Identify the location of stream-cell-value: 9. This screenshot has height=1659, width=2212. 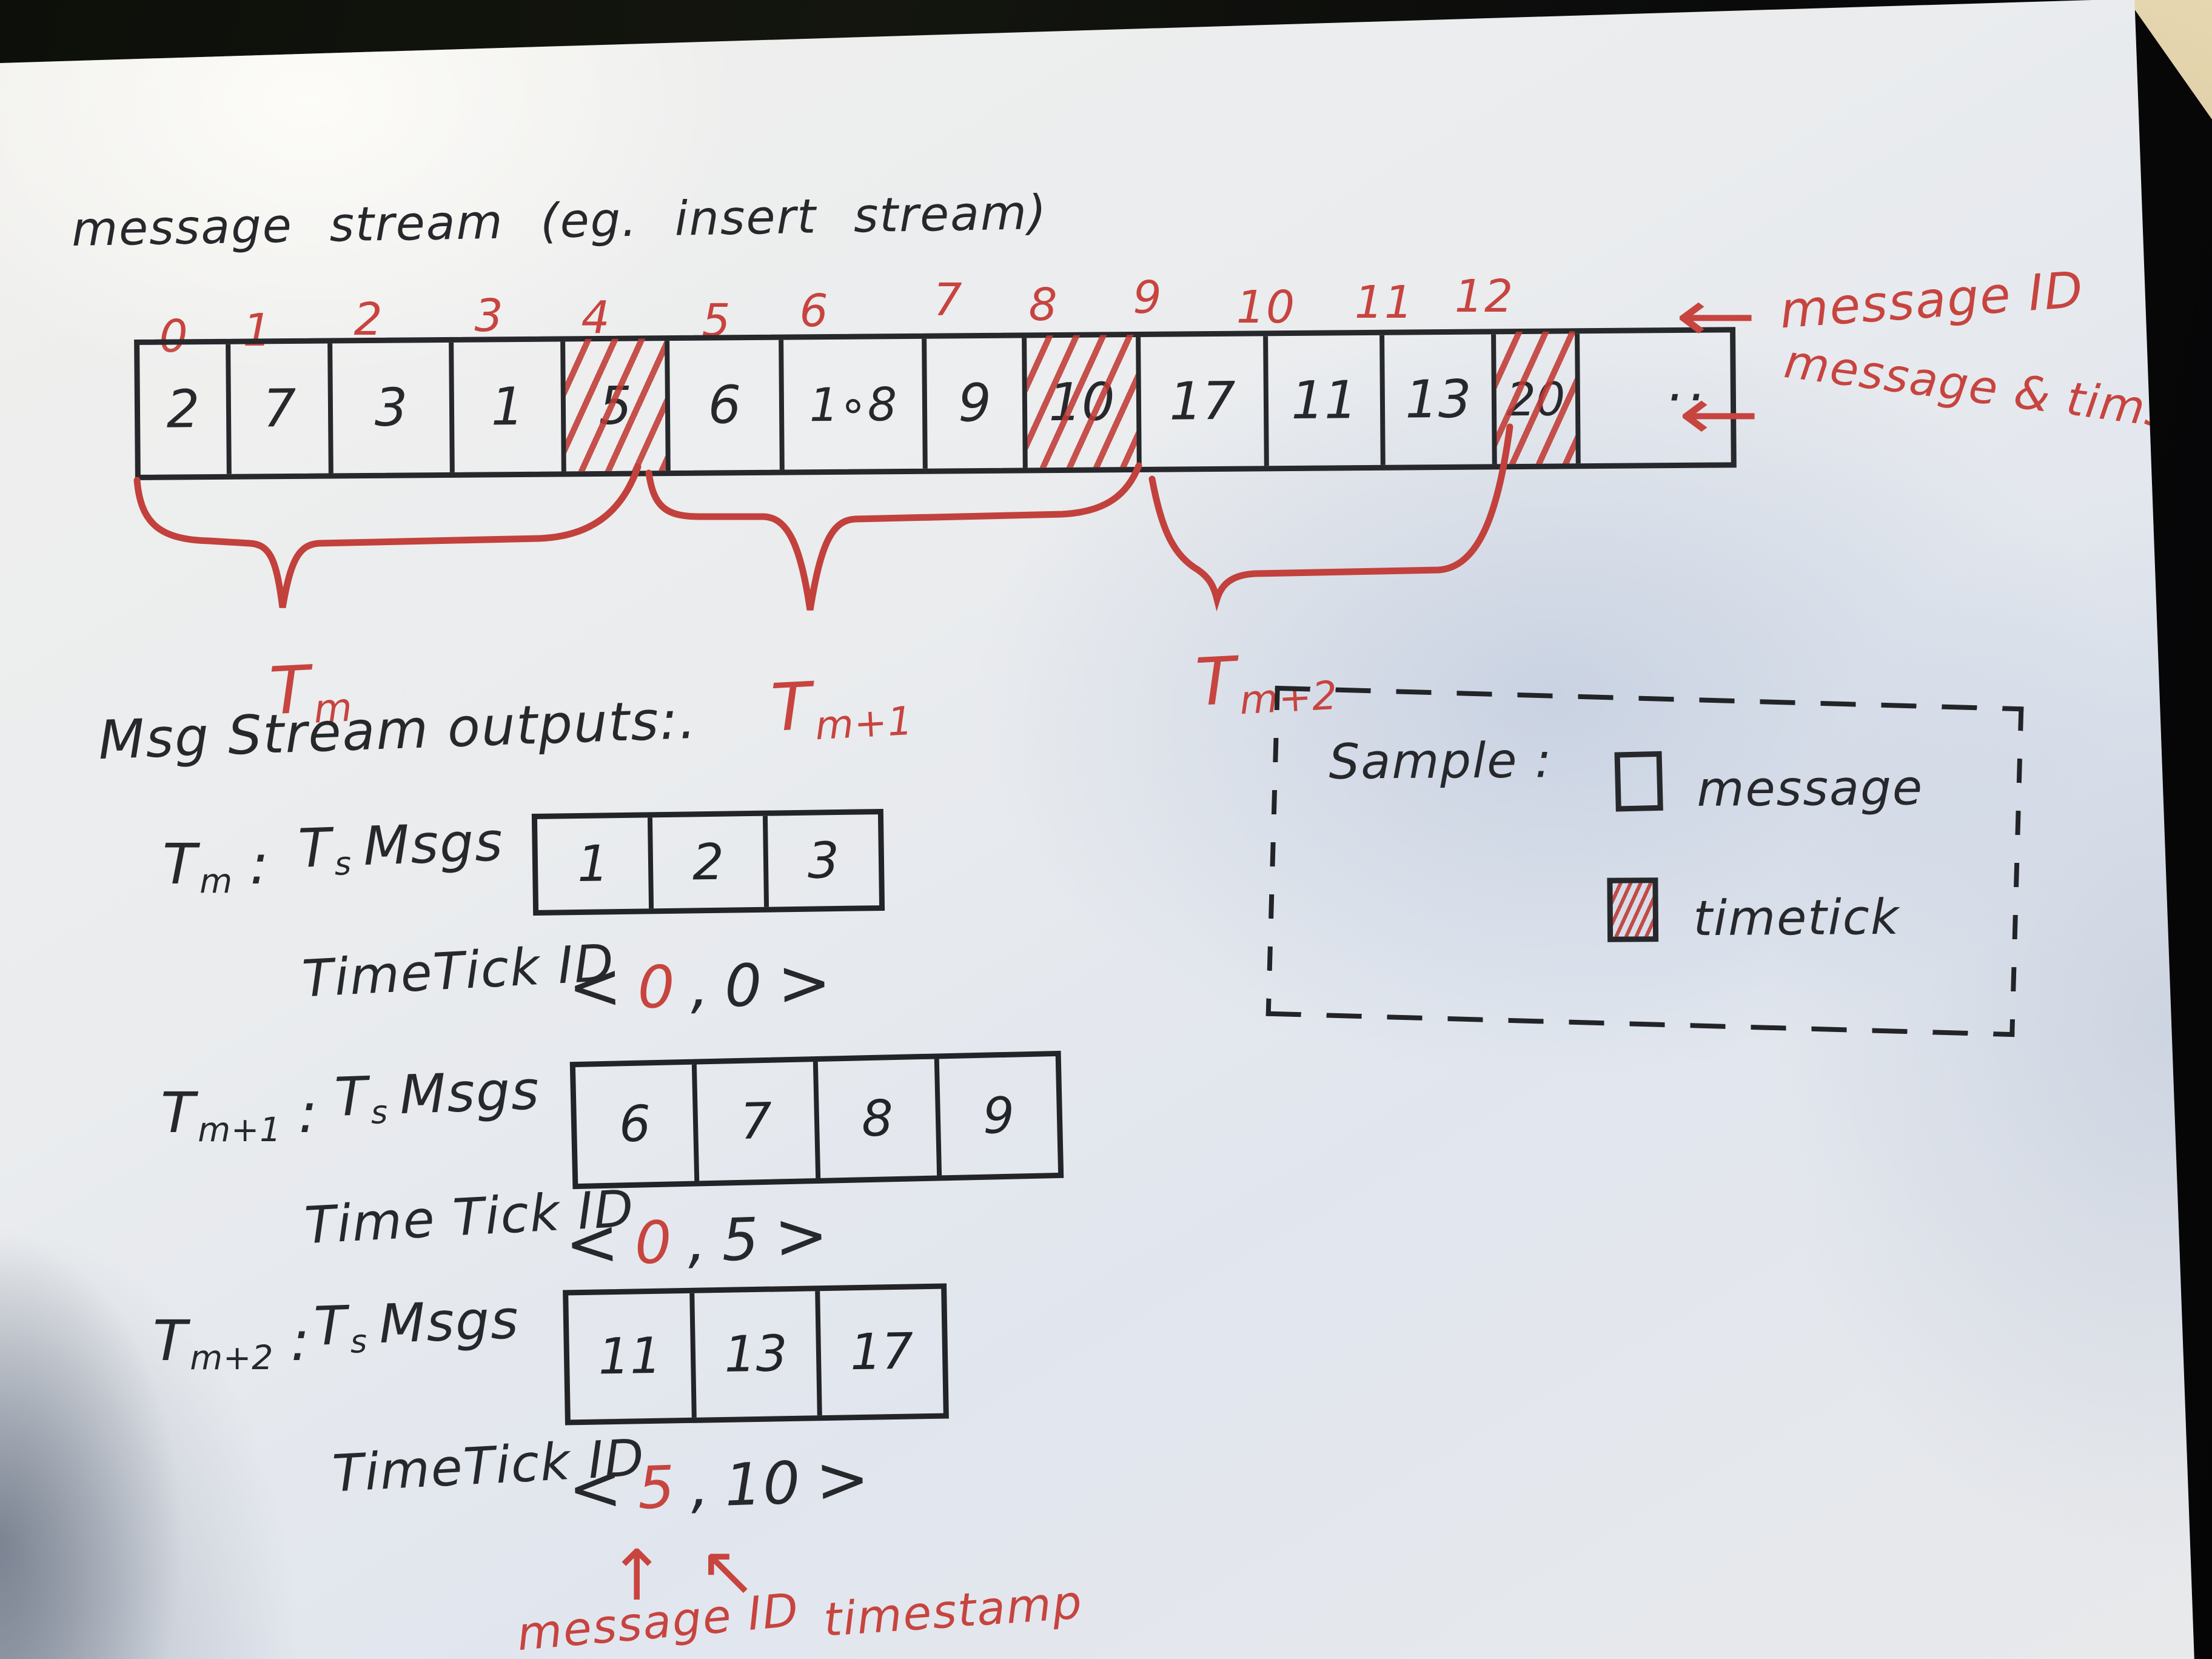
(974, 403).